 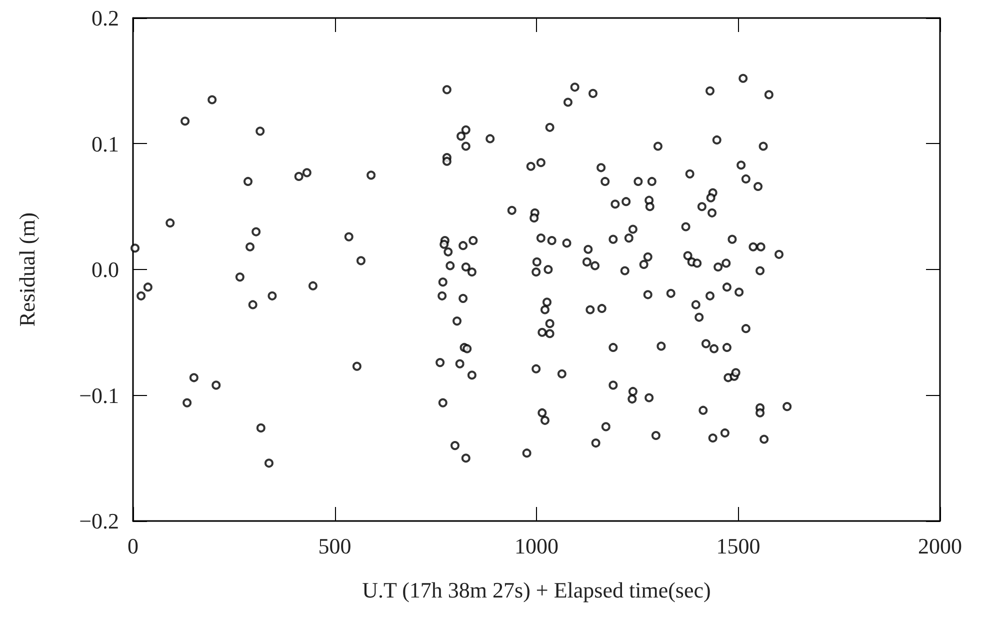 I want to click on x-tick-label: 500, so click(x=335, y=546).